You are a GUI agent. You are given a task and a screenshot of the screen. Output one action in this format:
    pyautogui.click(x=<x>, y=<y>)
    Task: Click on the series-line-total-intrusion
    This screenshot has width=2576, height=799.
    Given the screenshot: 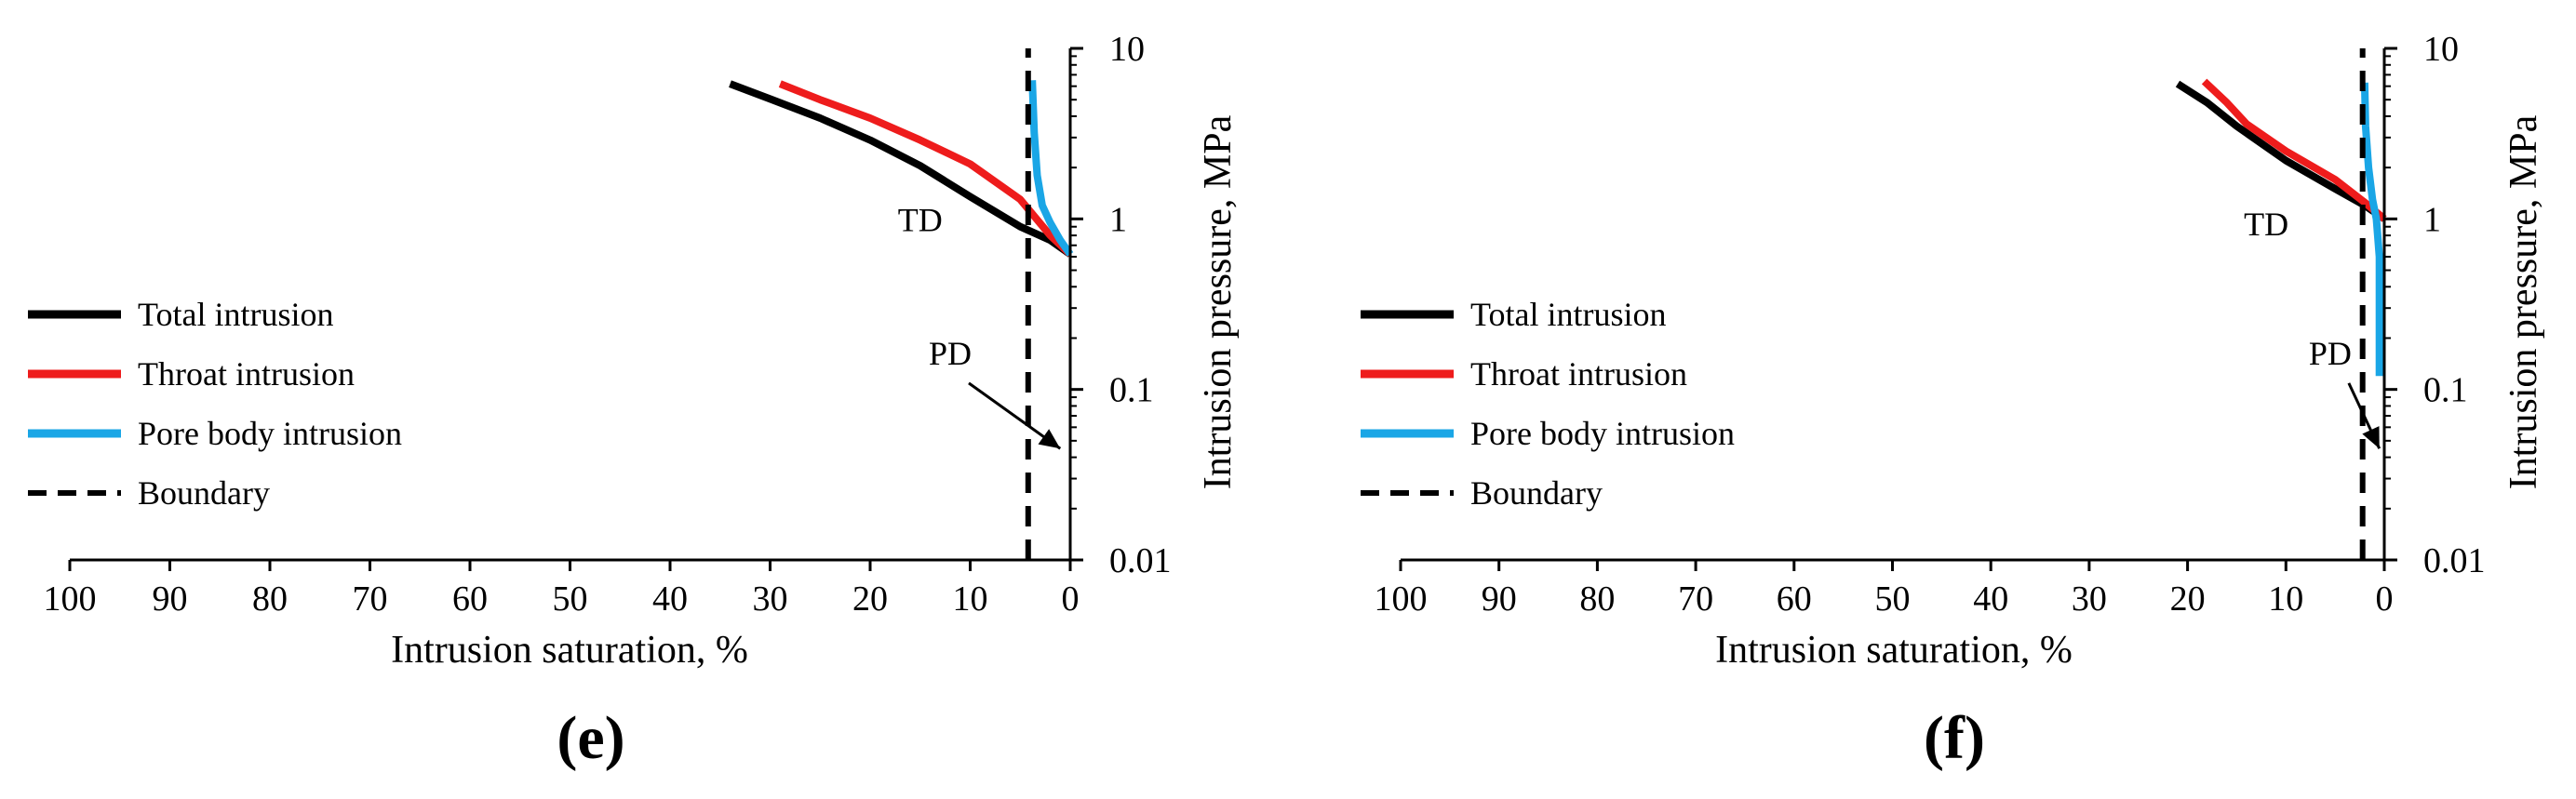 What is the action you would take?
    pyautogui.click(x=901, y=169)
    